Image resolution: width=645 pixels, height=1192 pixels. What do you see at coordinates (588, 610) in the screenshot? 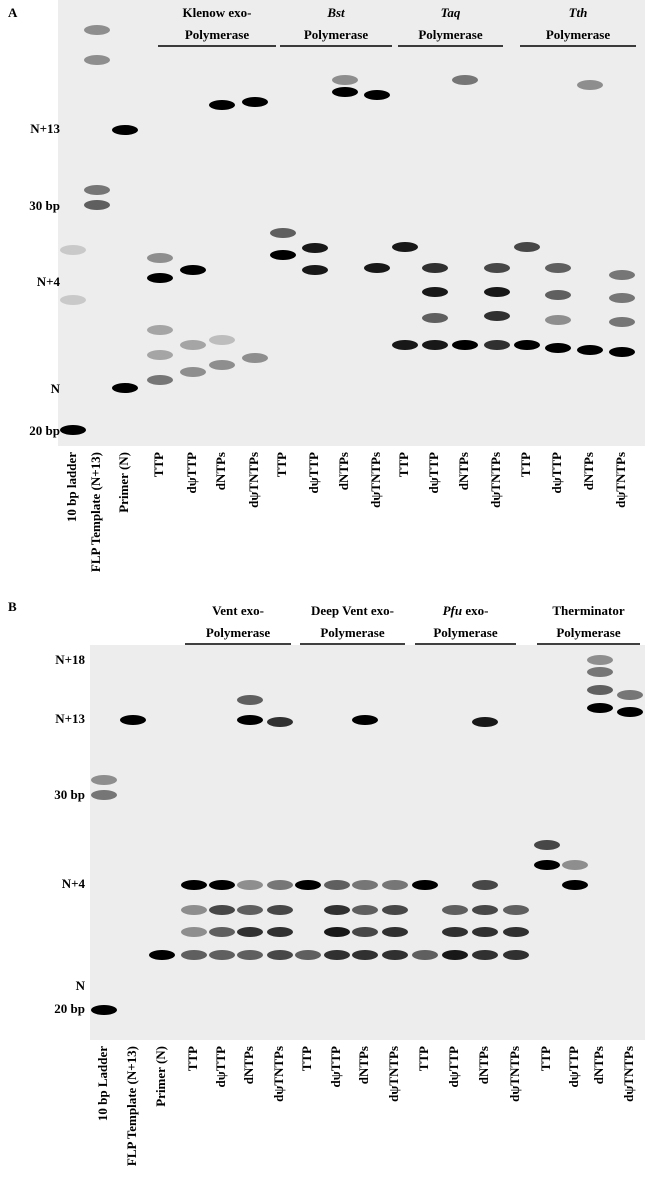
I see `group-title-main: Therminator` at bounding box center [588, 610].